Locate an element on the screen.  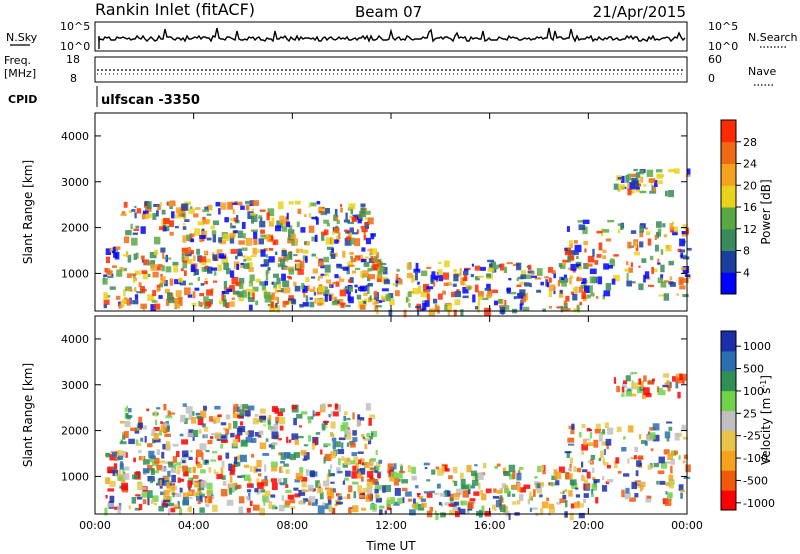
colorbar-tick-label: 20 is located at coordinates (750, 185).